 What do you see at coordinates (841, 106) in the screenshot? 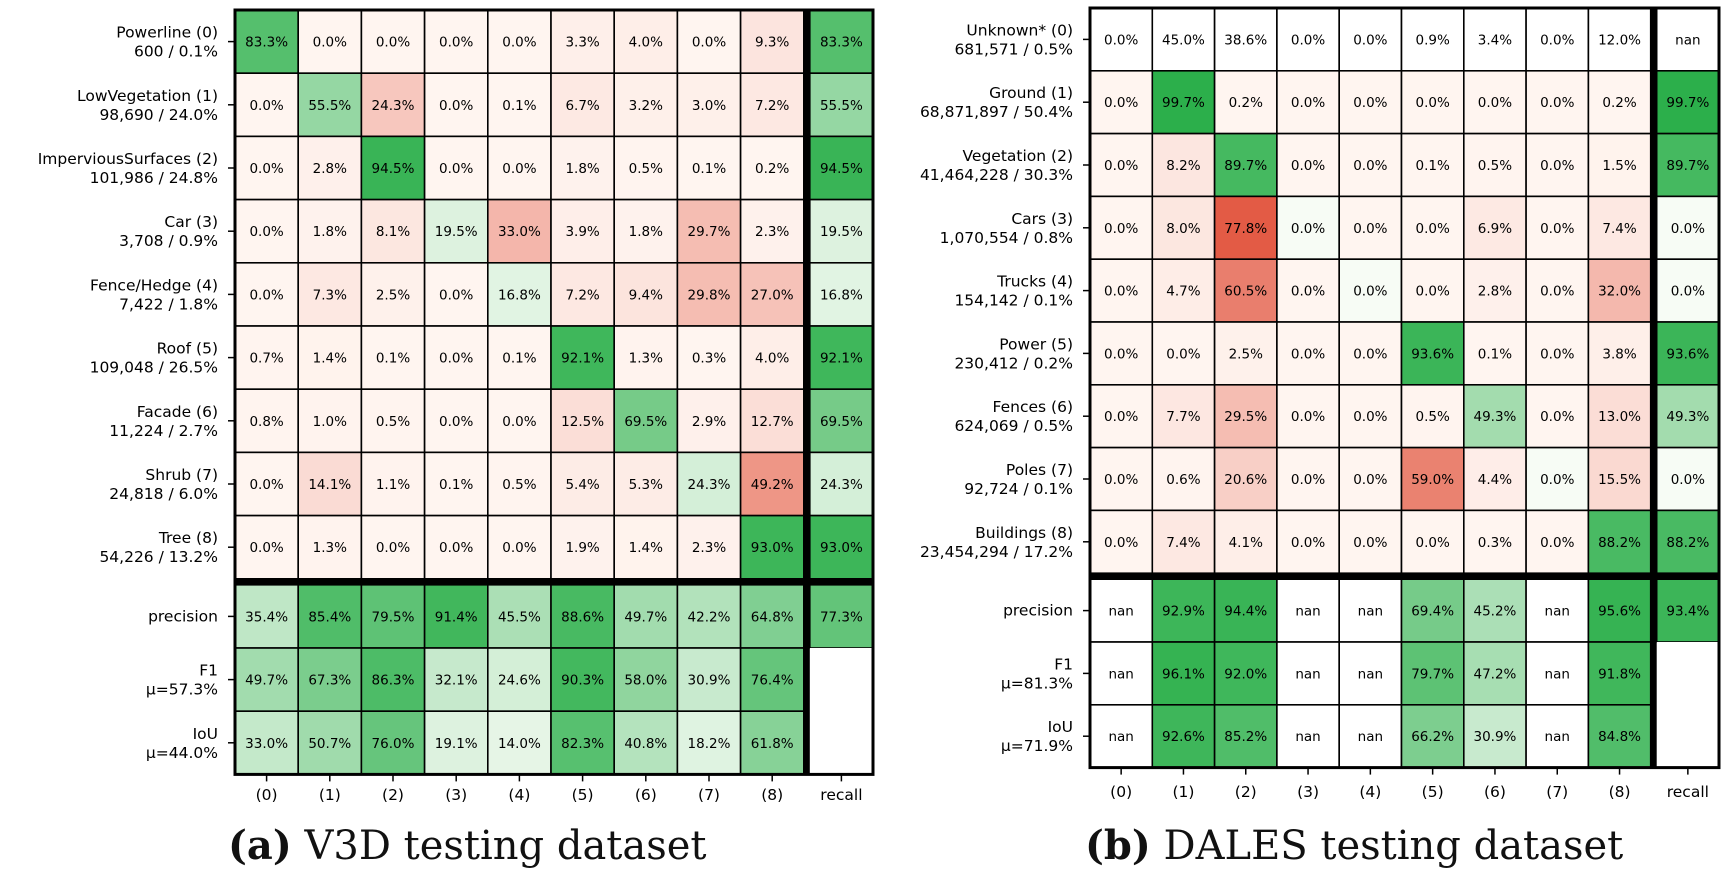
I see `v3d-row1-recall-value: 55.5%` at bounding box center [841, 106].